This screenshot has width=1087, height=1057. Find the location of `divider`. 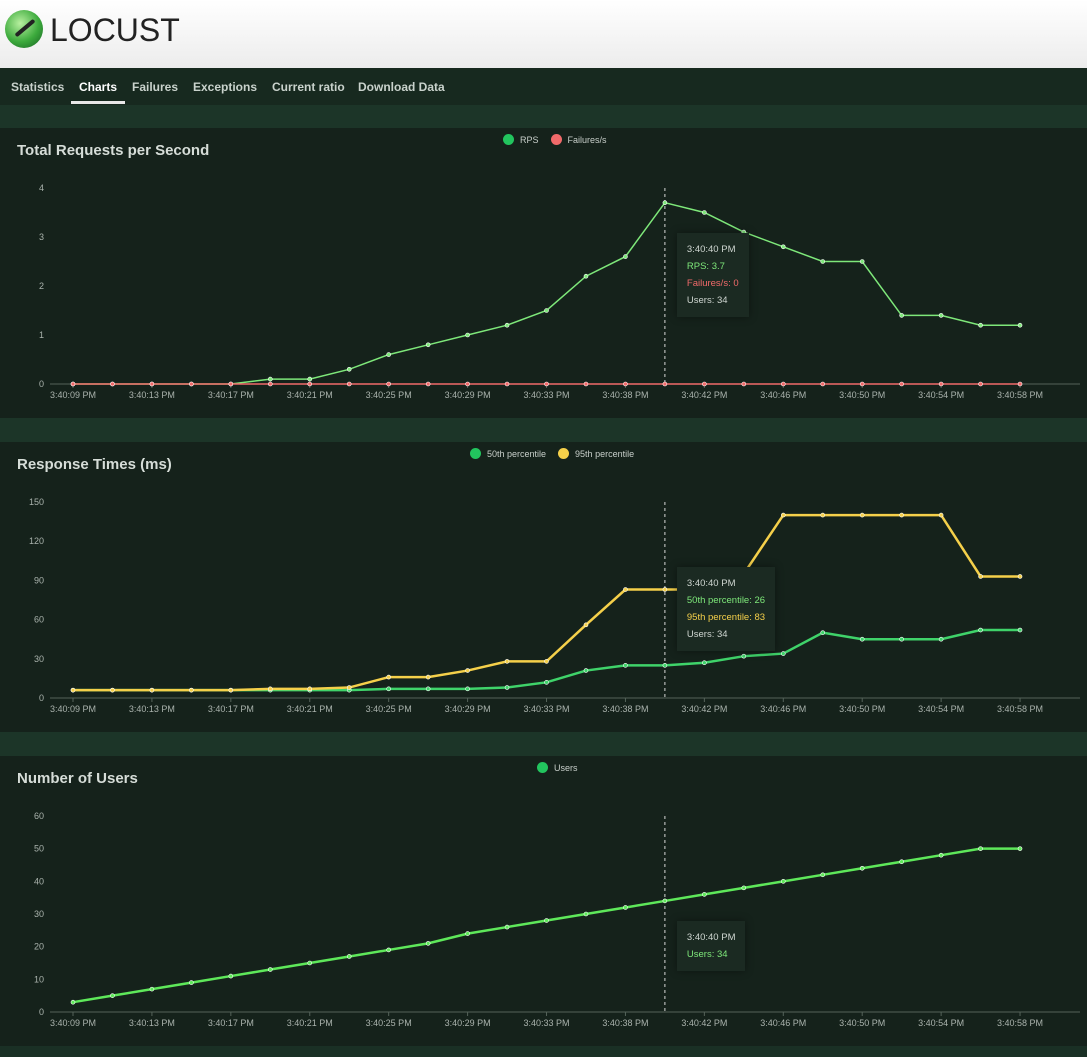

divider is located at coordinates (543, 744).